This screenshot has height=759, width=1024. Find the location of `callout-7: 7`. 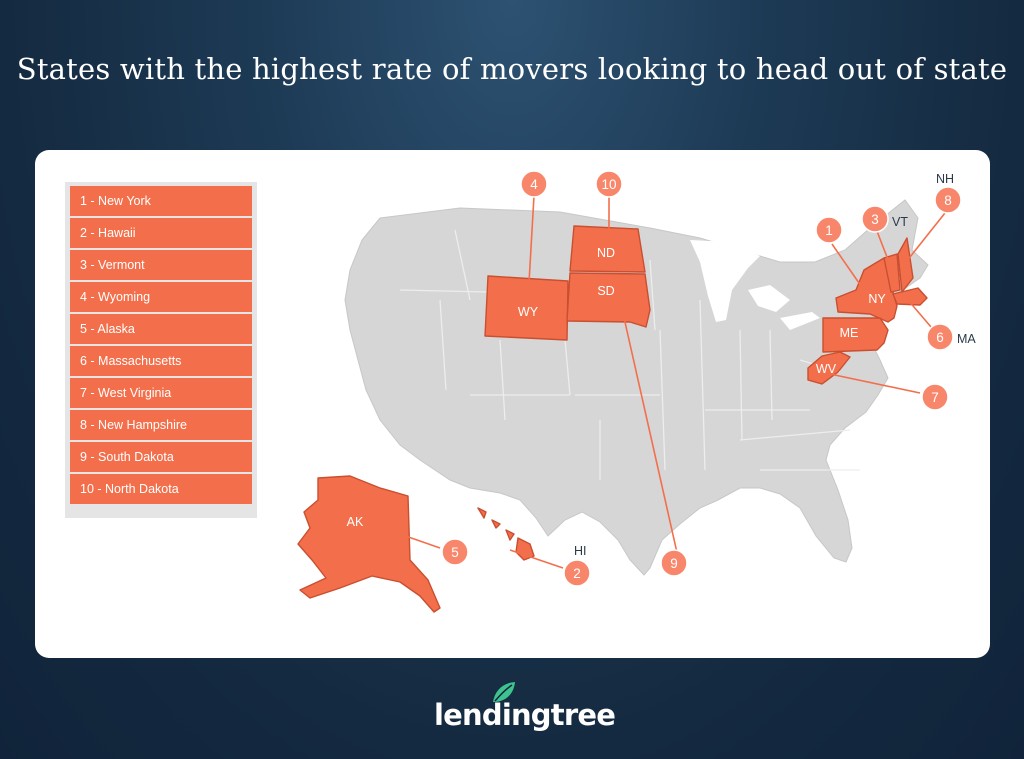

callout-7: 7 is located at coordinates (935, 397).